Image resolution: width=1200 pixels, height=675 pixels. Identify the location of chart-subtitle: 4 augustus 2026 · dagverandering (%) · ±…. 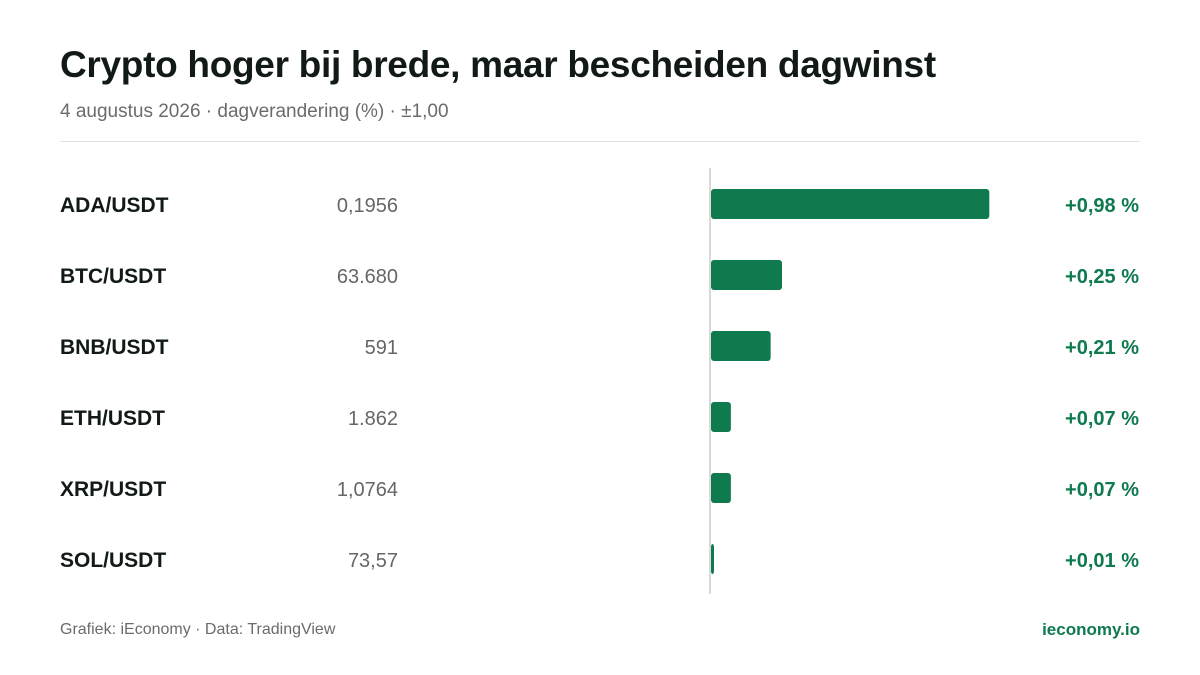
(254, 111).